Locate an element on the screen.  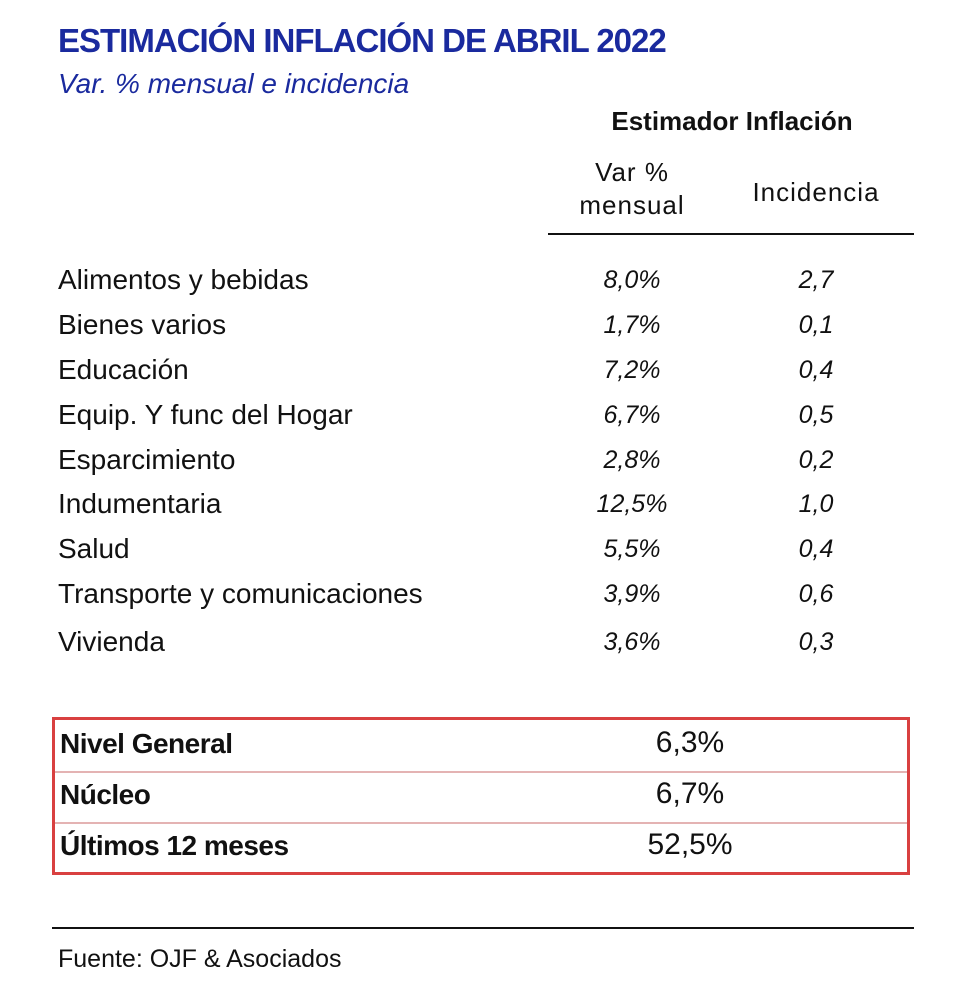
row-var-value: 8,0% is located at coordinates (632, 280).